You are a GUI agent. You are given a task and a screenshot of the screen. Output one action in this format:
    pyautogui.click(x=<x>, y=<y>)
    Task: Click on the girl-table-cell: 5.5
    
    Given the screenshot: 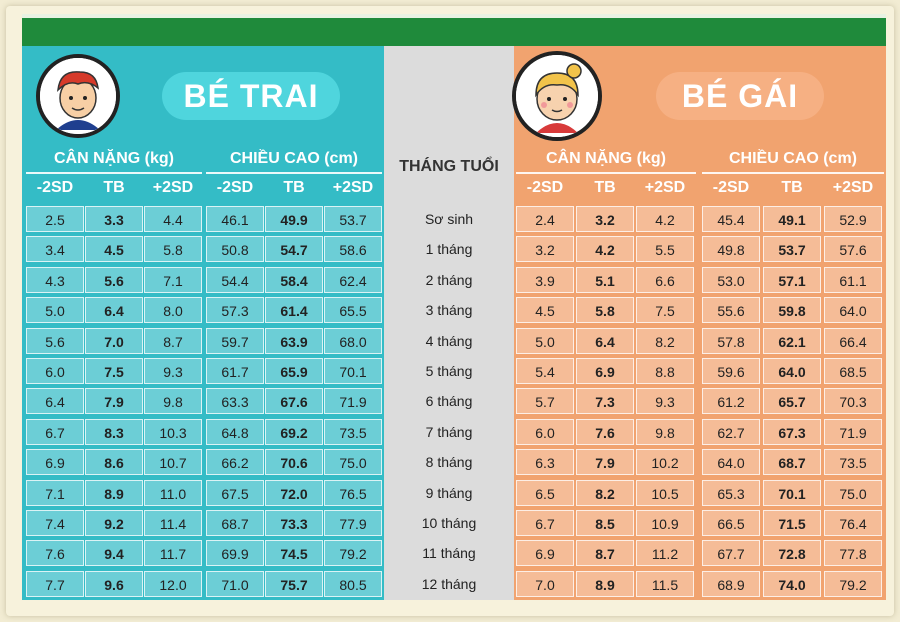 What is the action you would take?
    pyautogui.click(x=665, y=249)
    